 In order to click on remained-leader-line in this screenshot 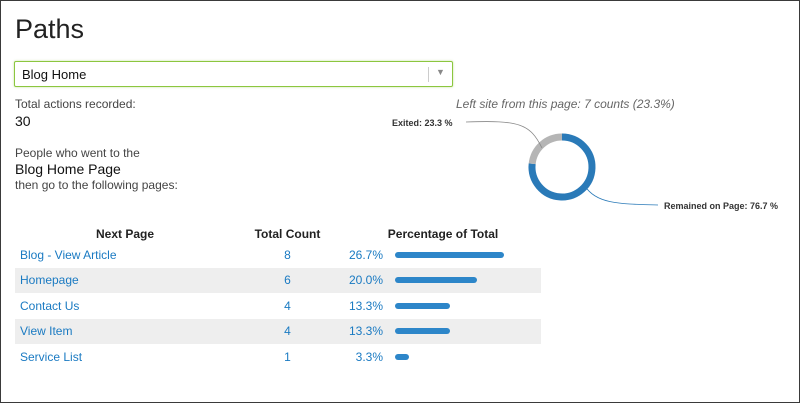, I will do `click(621, 195)`.